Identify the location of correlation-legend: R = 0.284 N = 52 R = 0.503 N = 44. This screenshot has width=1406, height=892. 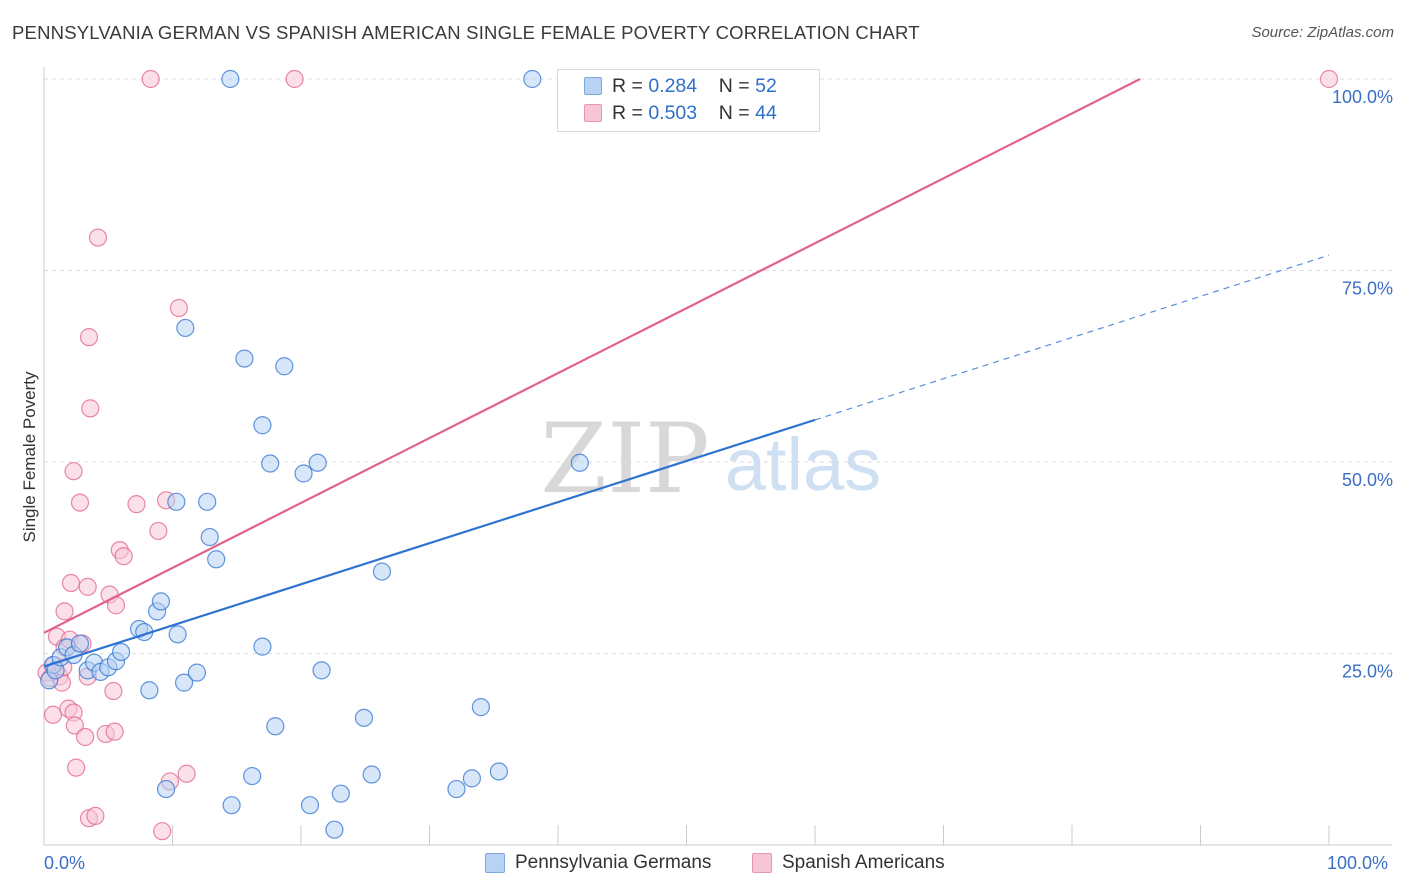
(688, 100).